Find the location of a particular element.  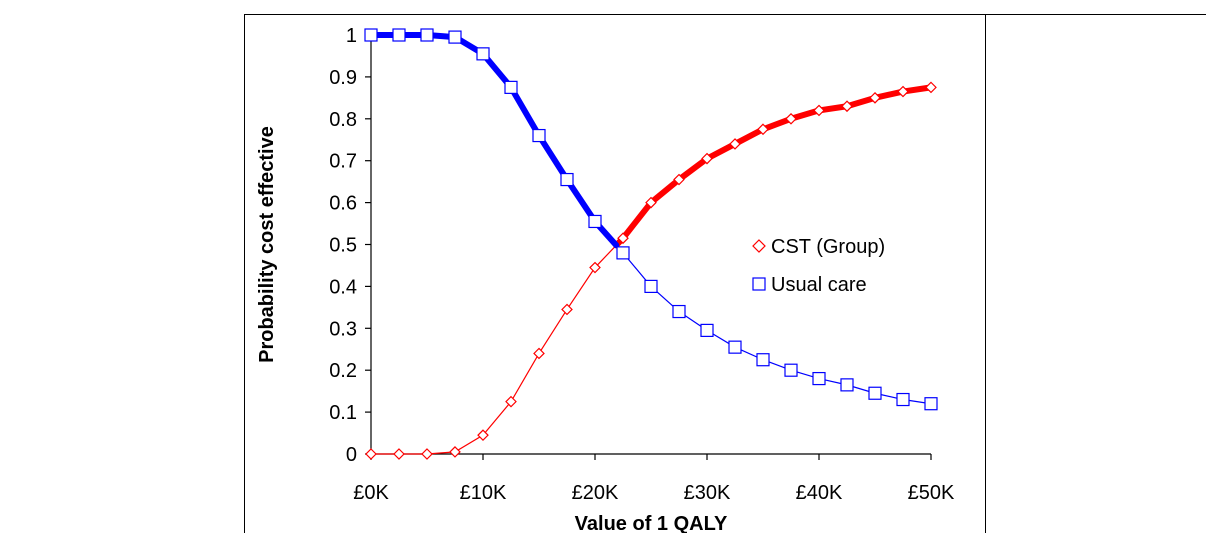

y-tick-label: 0.3 is located at coordinates (343, 329).